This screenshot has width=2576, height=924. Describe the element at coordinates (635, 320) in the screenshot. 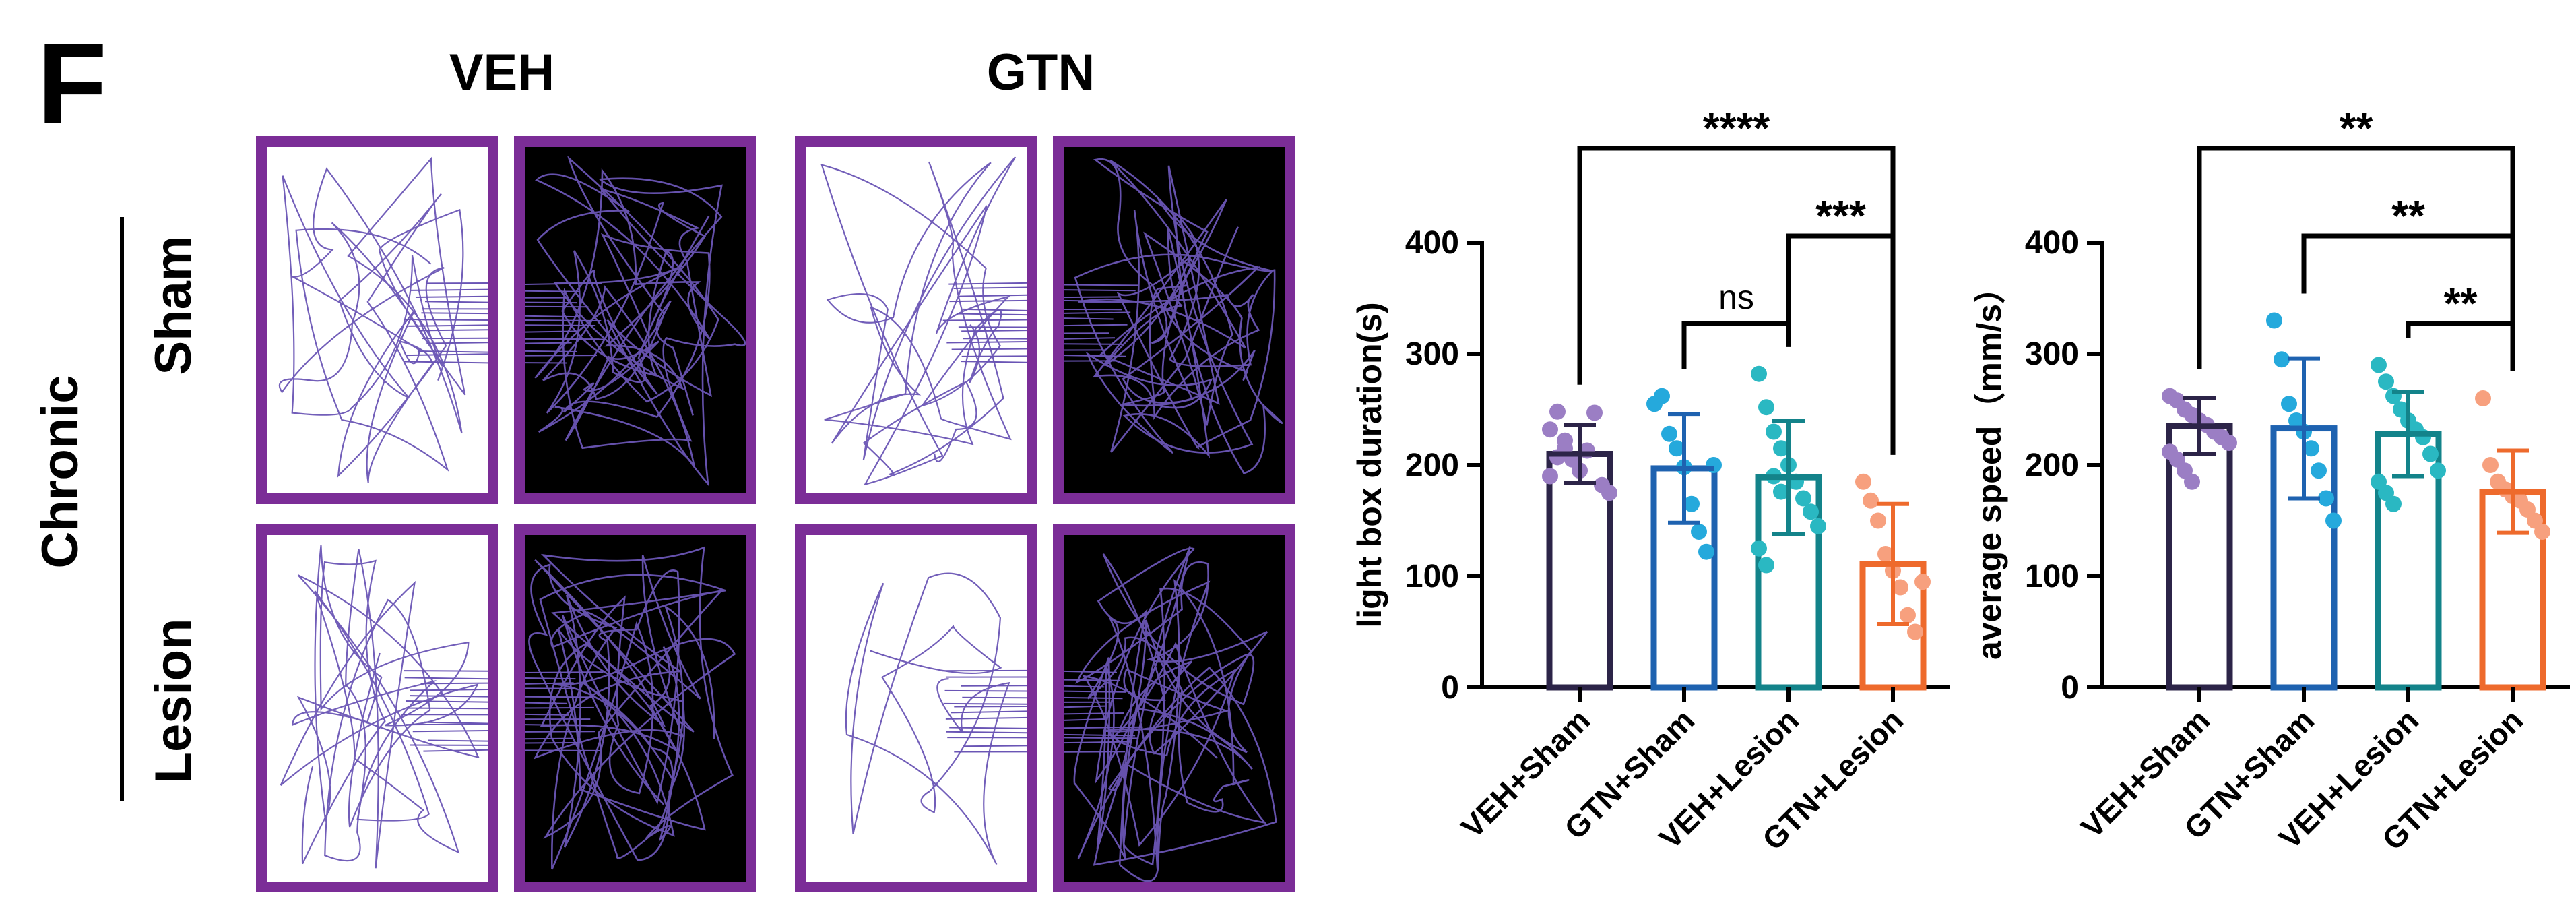

I see `track-image-veh-sham-dark` at that location.